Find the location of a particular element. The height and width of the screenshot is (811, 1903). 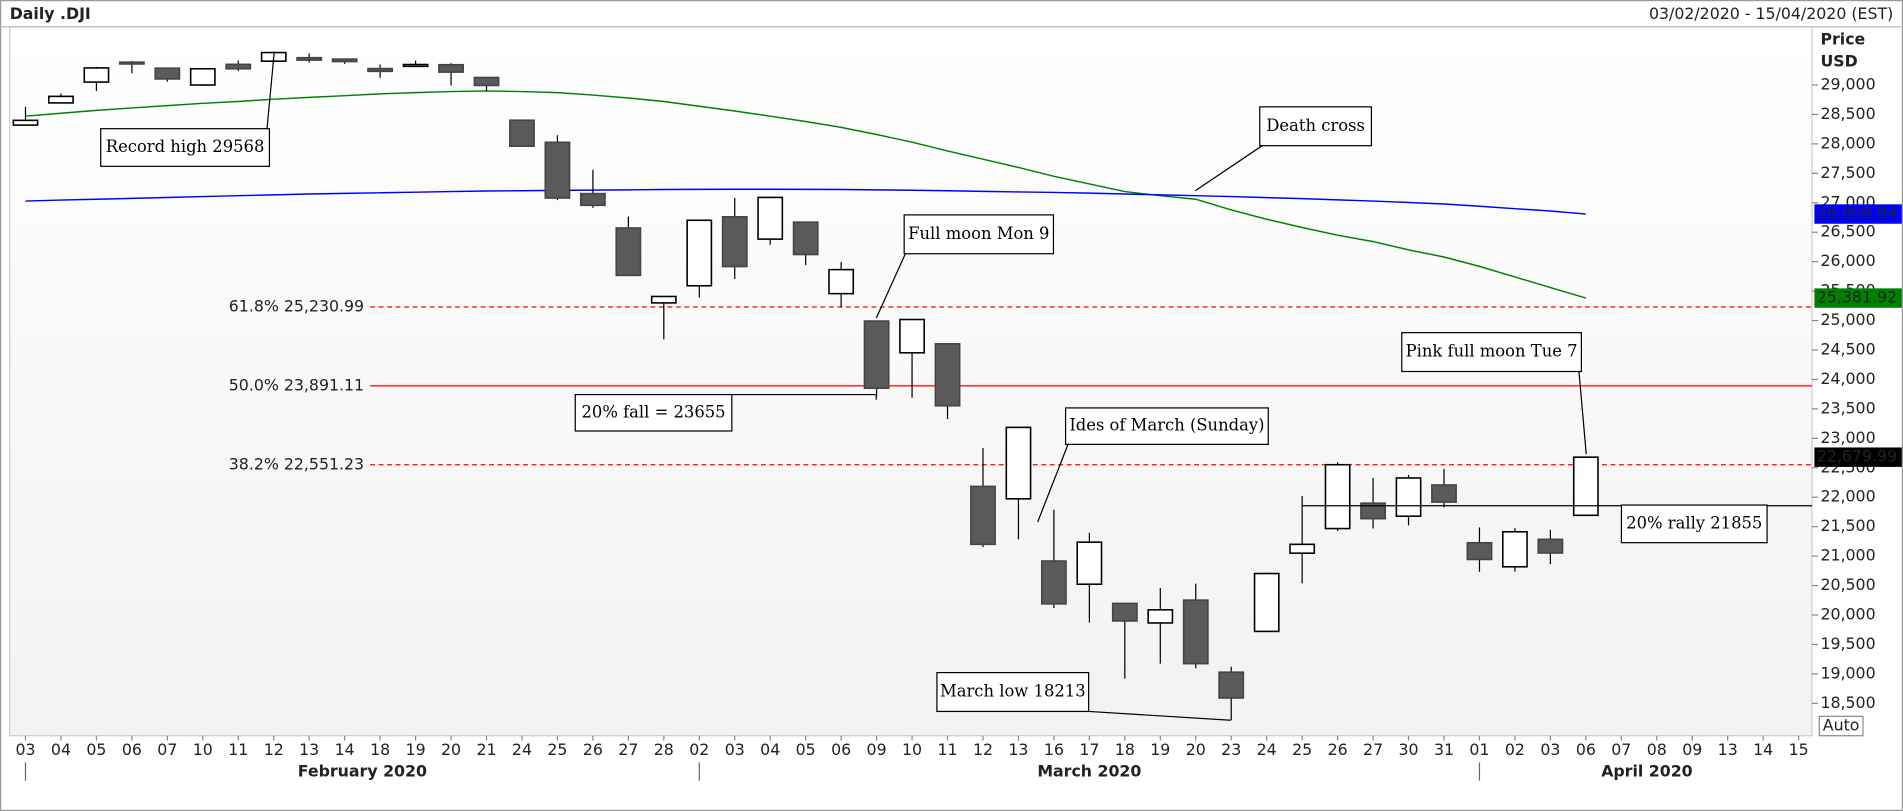

y-tick-label: 21,000 is located at coordinates (1847, 555).